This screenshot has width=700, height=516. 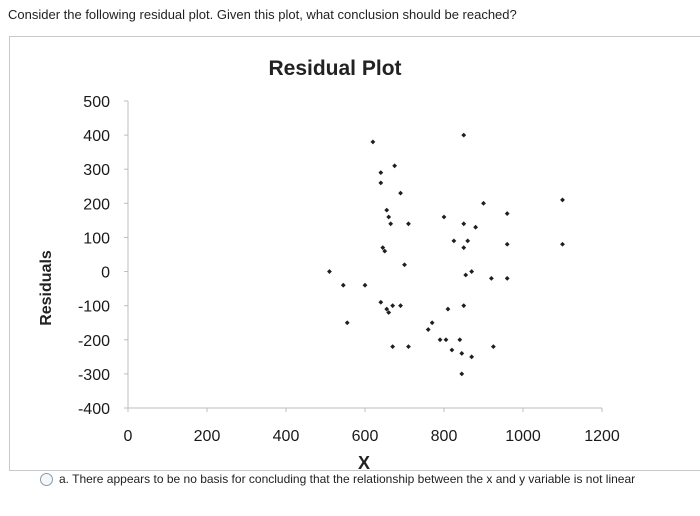 What do you see at coordinates (96, 238) in the screenshot?
I see `y-tick-label: 100` at bounding box center [96, 238].